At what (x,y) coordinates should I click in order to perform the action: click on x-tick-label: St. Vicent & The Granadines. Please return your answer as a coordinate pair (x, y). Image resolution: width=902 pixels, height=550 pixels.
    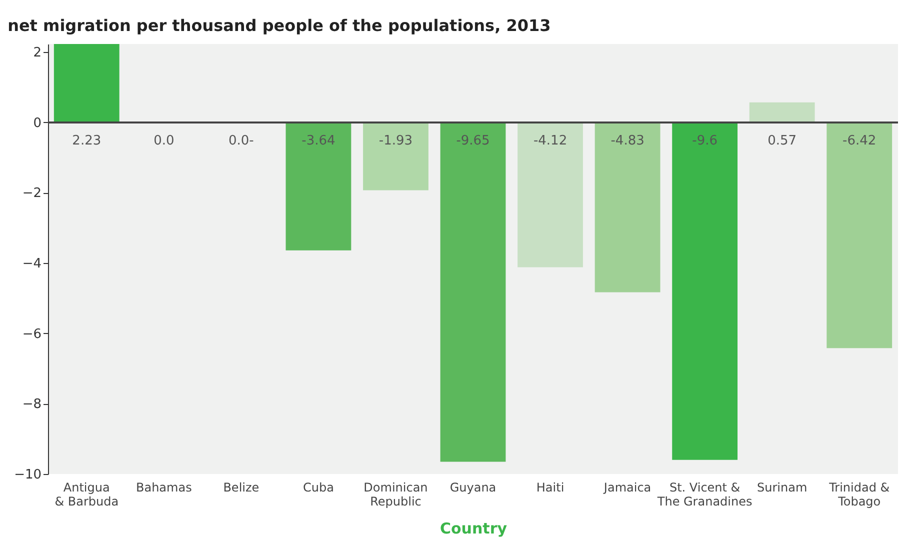
    Looking at the image, I should click on (704, 494).